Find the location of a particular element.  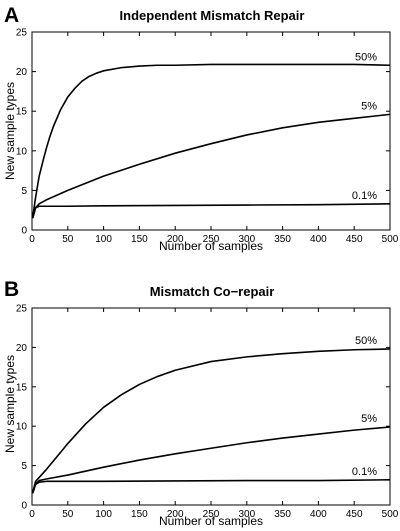

panel-label: B is located at coordinates (11, 289).